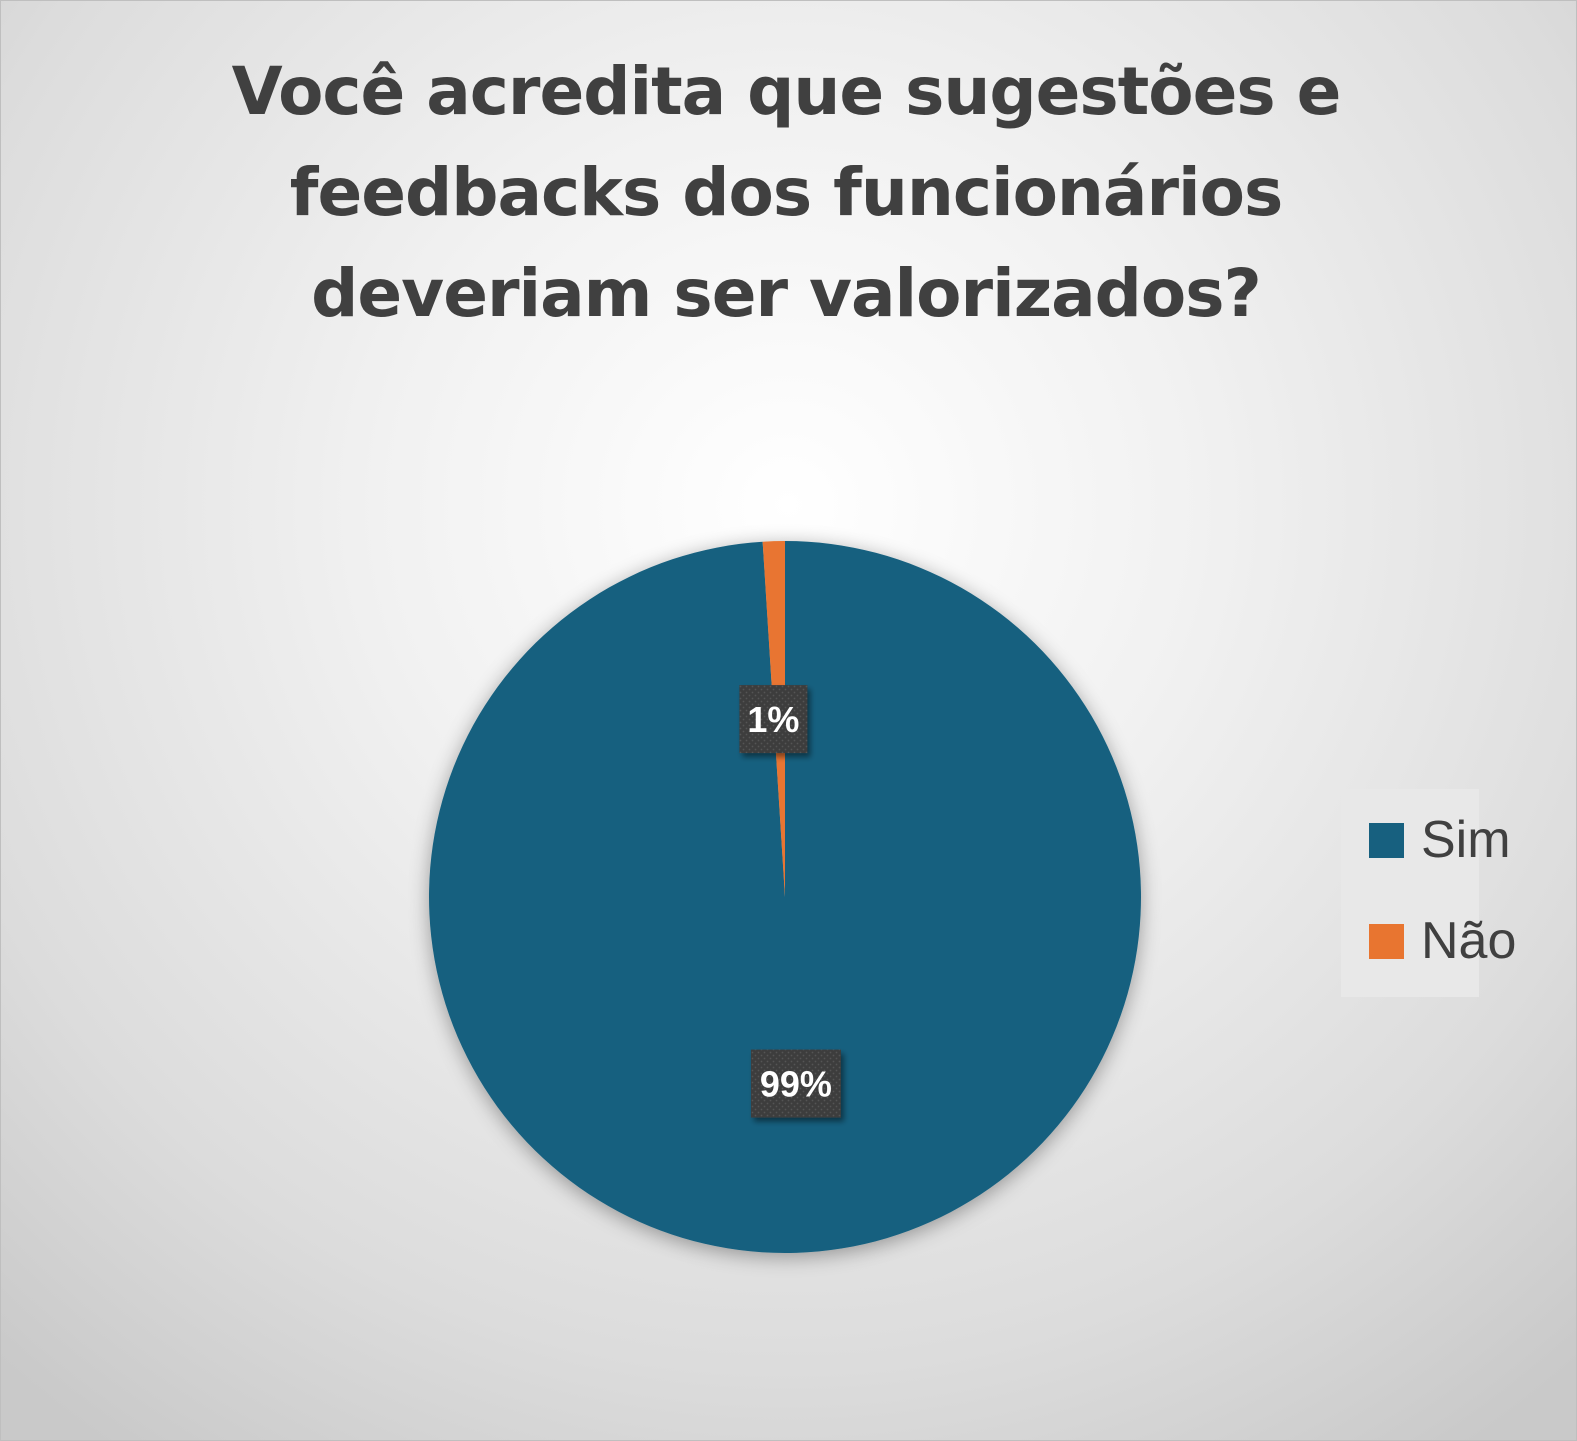  Describe the element at coordinates (1386, 840) in the screenshot. I see `legend-swatch-sim` at that location.